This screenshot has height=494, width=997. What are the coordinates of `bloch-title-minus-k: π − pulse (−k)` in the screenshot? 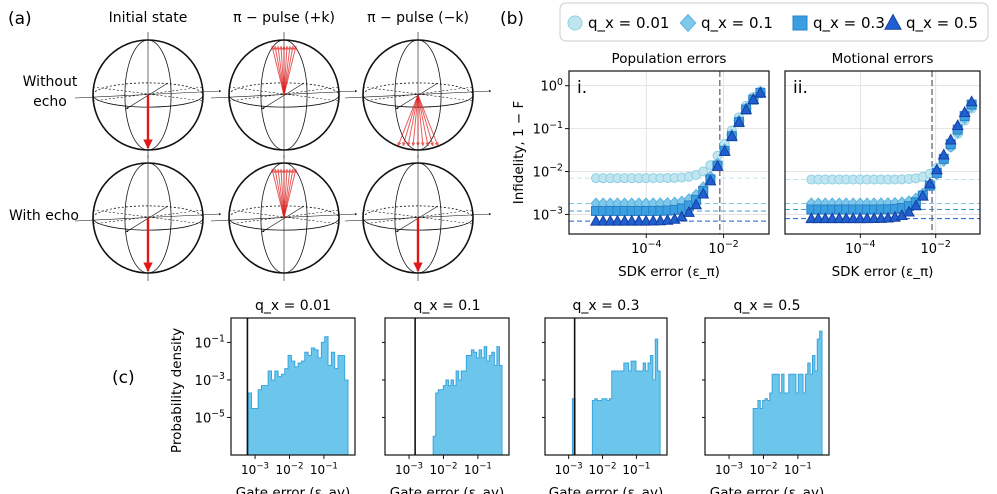 It's located at (418, 18).